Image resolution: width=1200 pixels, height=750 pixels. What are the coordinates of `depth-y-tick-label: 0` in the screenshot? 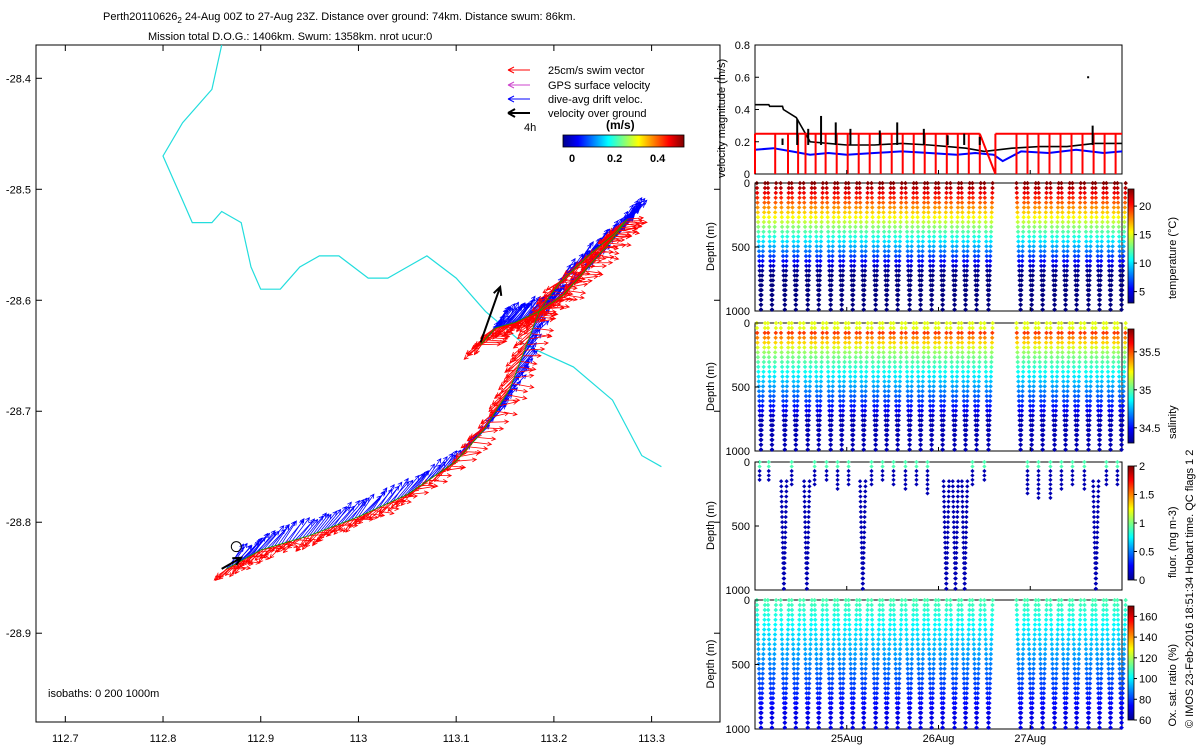 It's located at (747, 184).